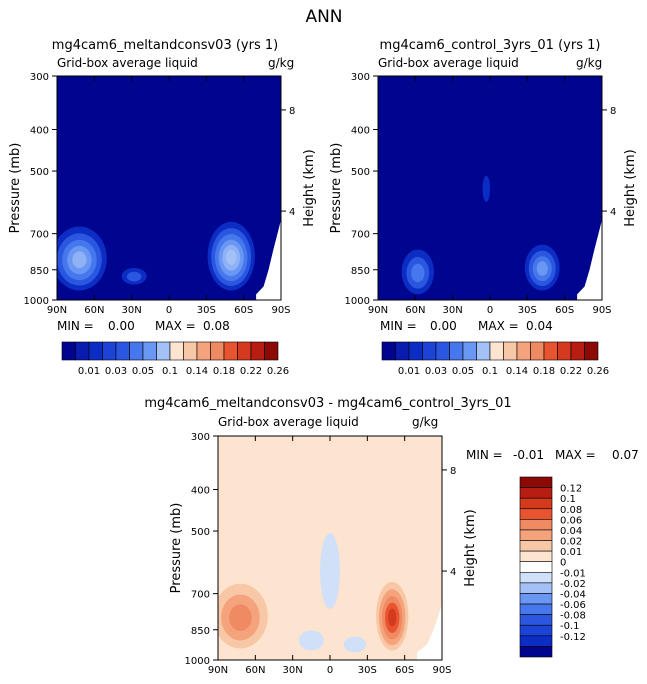 Image resolution: width=647 pixels, height=684 pixels. What do you see at coordinates (224, 371) in the screenshot?
I see `colorbar-label: 0.18` at bounding box center [224, 371].